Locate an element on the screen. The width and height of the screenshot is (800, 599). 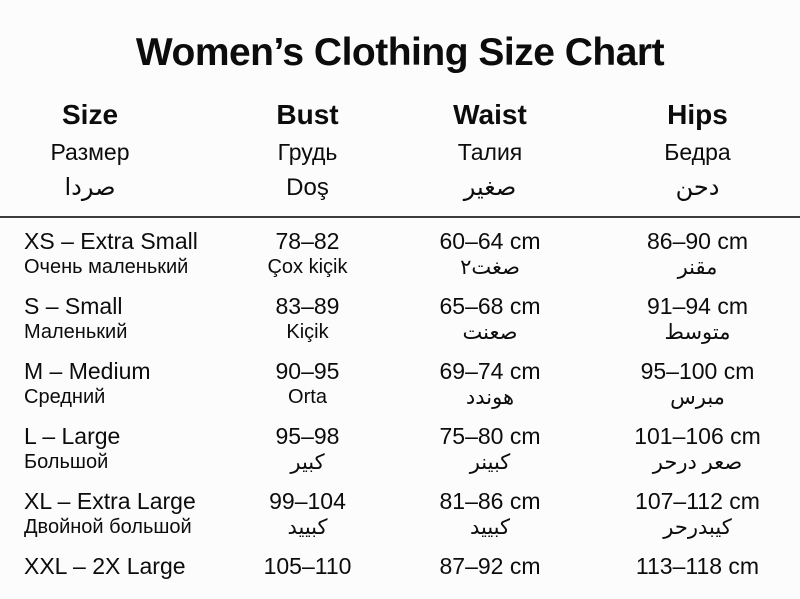
cell-bust: 90–95 Orta is located at coordinates (307, 383).